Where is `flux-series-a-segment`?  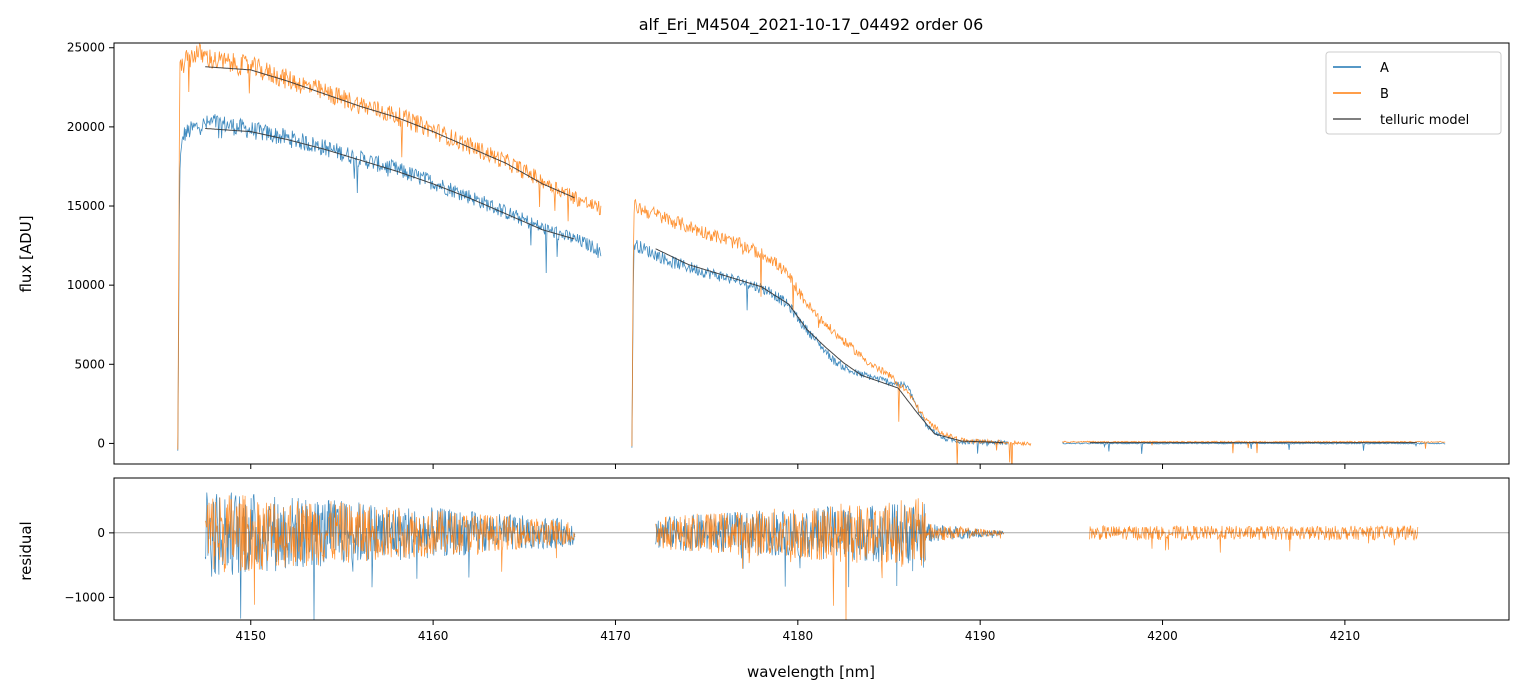 flux-series-a-segment is located at coordinates (819, 347).